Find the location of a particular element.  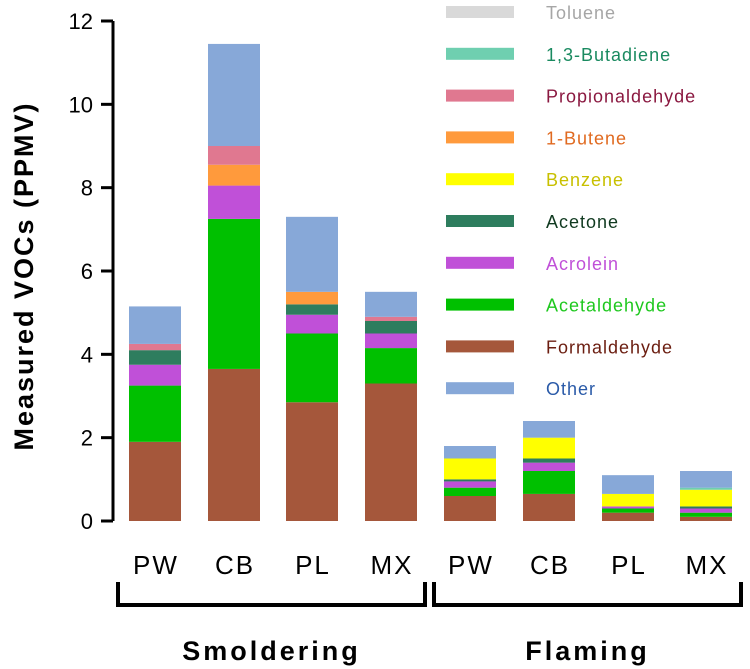

bar-segment-benzene-pl-flaming is located at coordinates (628, 500).